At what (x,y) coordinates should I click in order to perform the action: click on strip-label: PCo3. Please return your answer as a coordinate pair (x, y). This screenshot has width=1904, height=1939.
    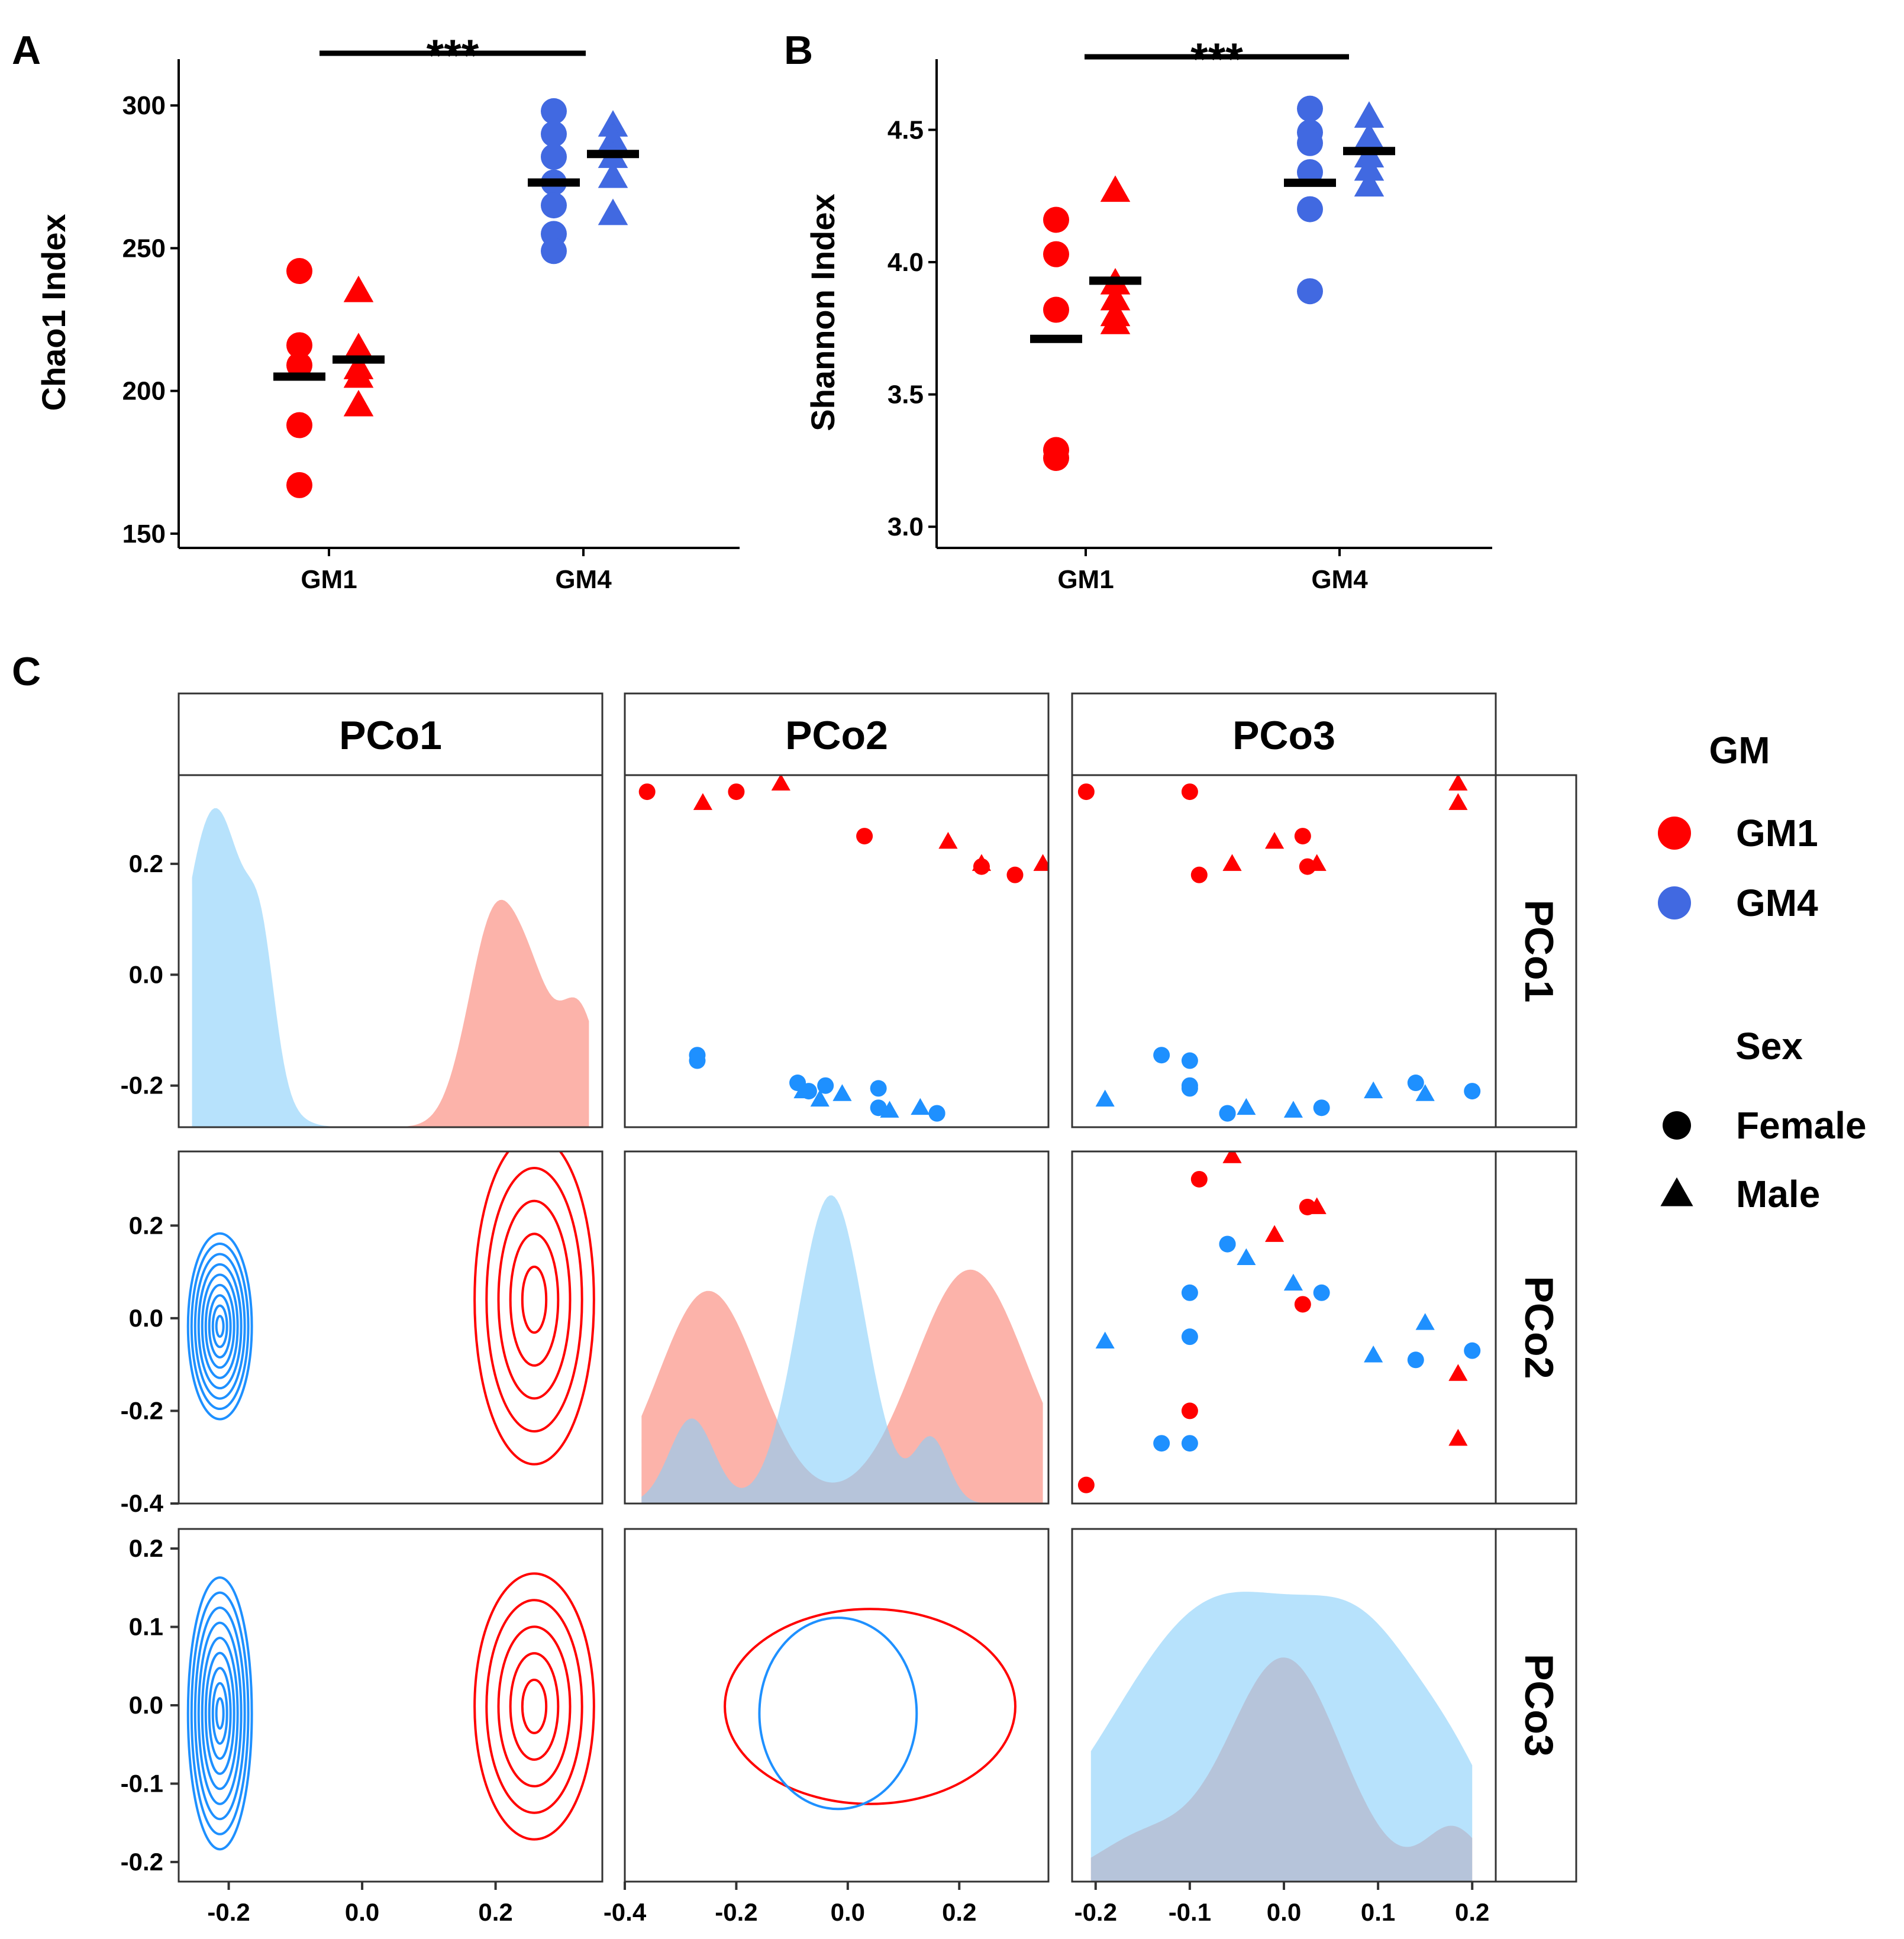
    Looking at the image, I should click on (1538, 1705).